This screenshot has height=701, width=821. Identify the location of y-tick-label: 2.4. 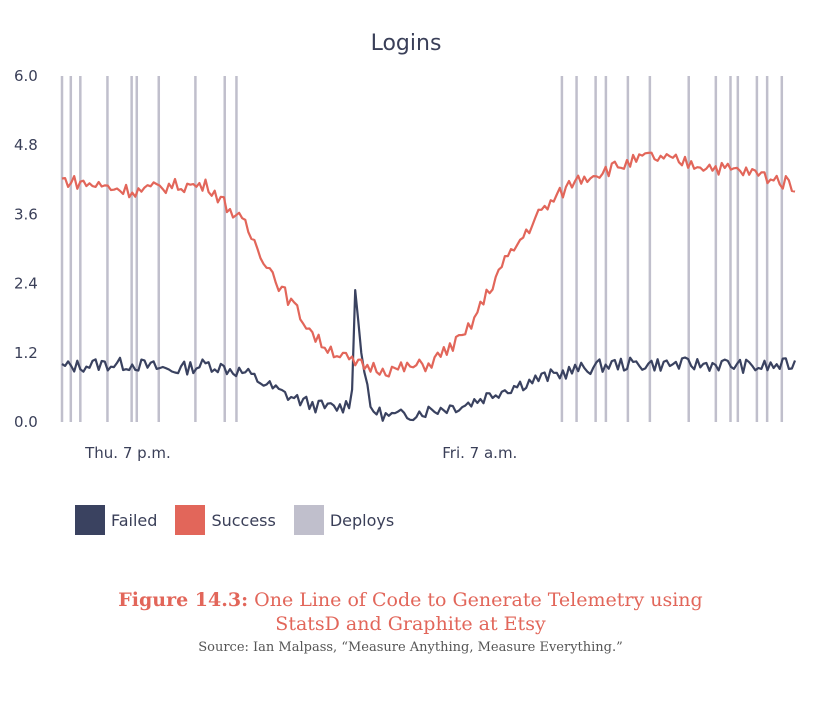
(26, 284).